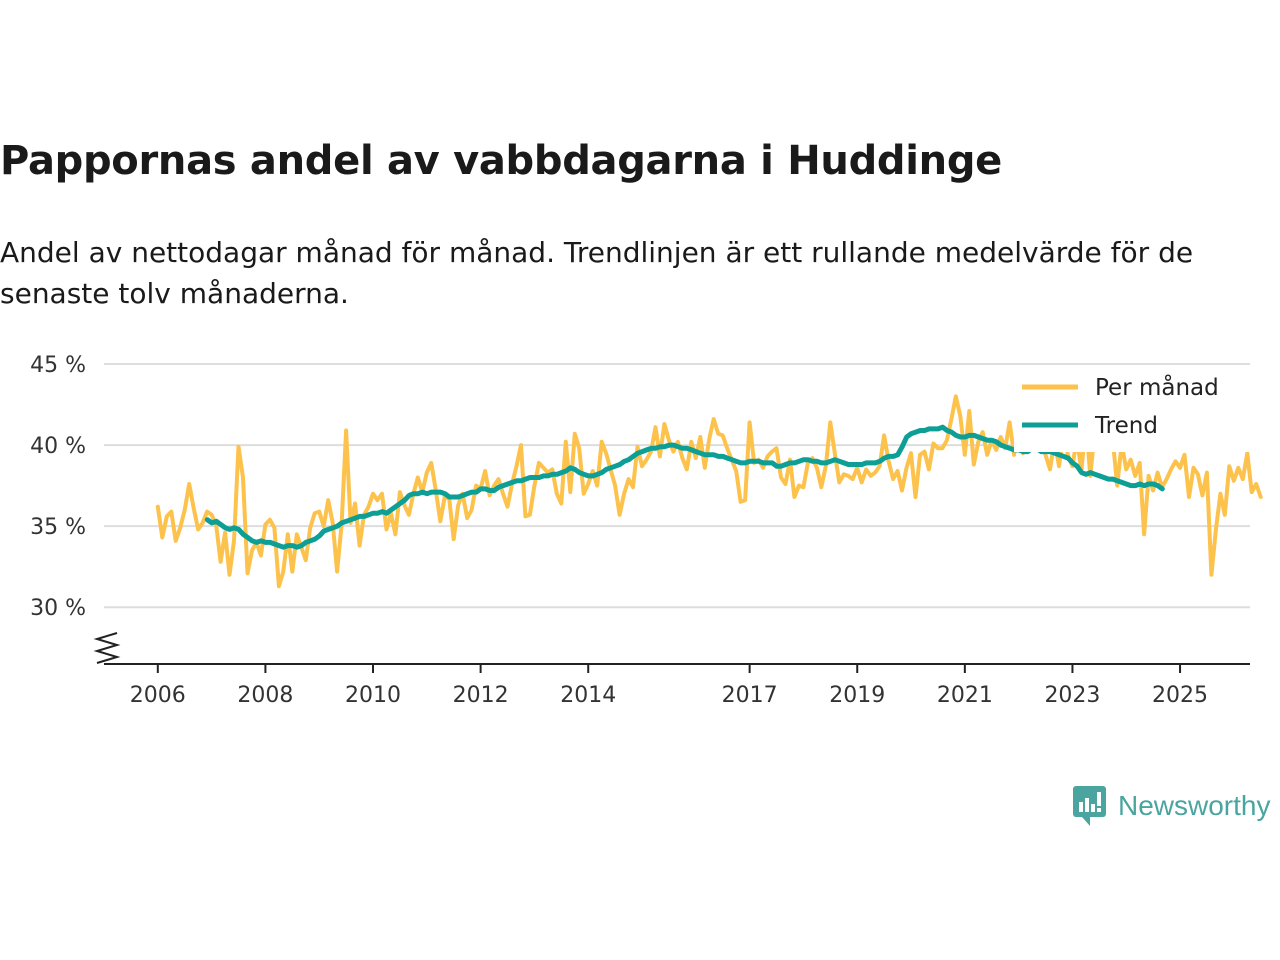 This screenshot has width=1280, height=960. What do you see at coordinates (1126, 426) in the screenshot?
I see `legend-label-trend: Trend` at bounding box center [1126, 426].